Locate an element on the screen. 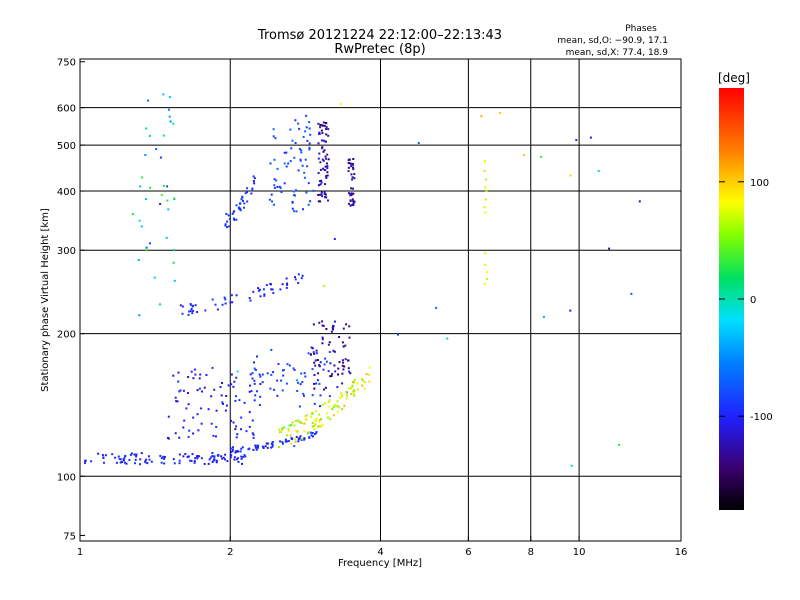 The image size is (800, 600). x-tick-label: 2 is located at coordinates (230, 552).